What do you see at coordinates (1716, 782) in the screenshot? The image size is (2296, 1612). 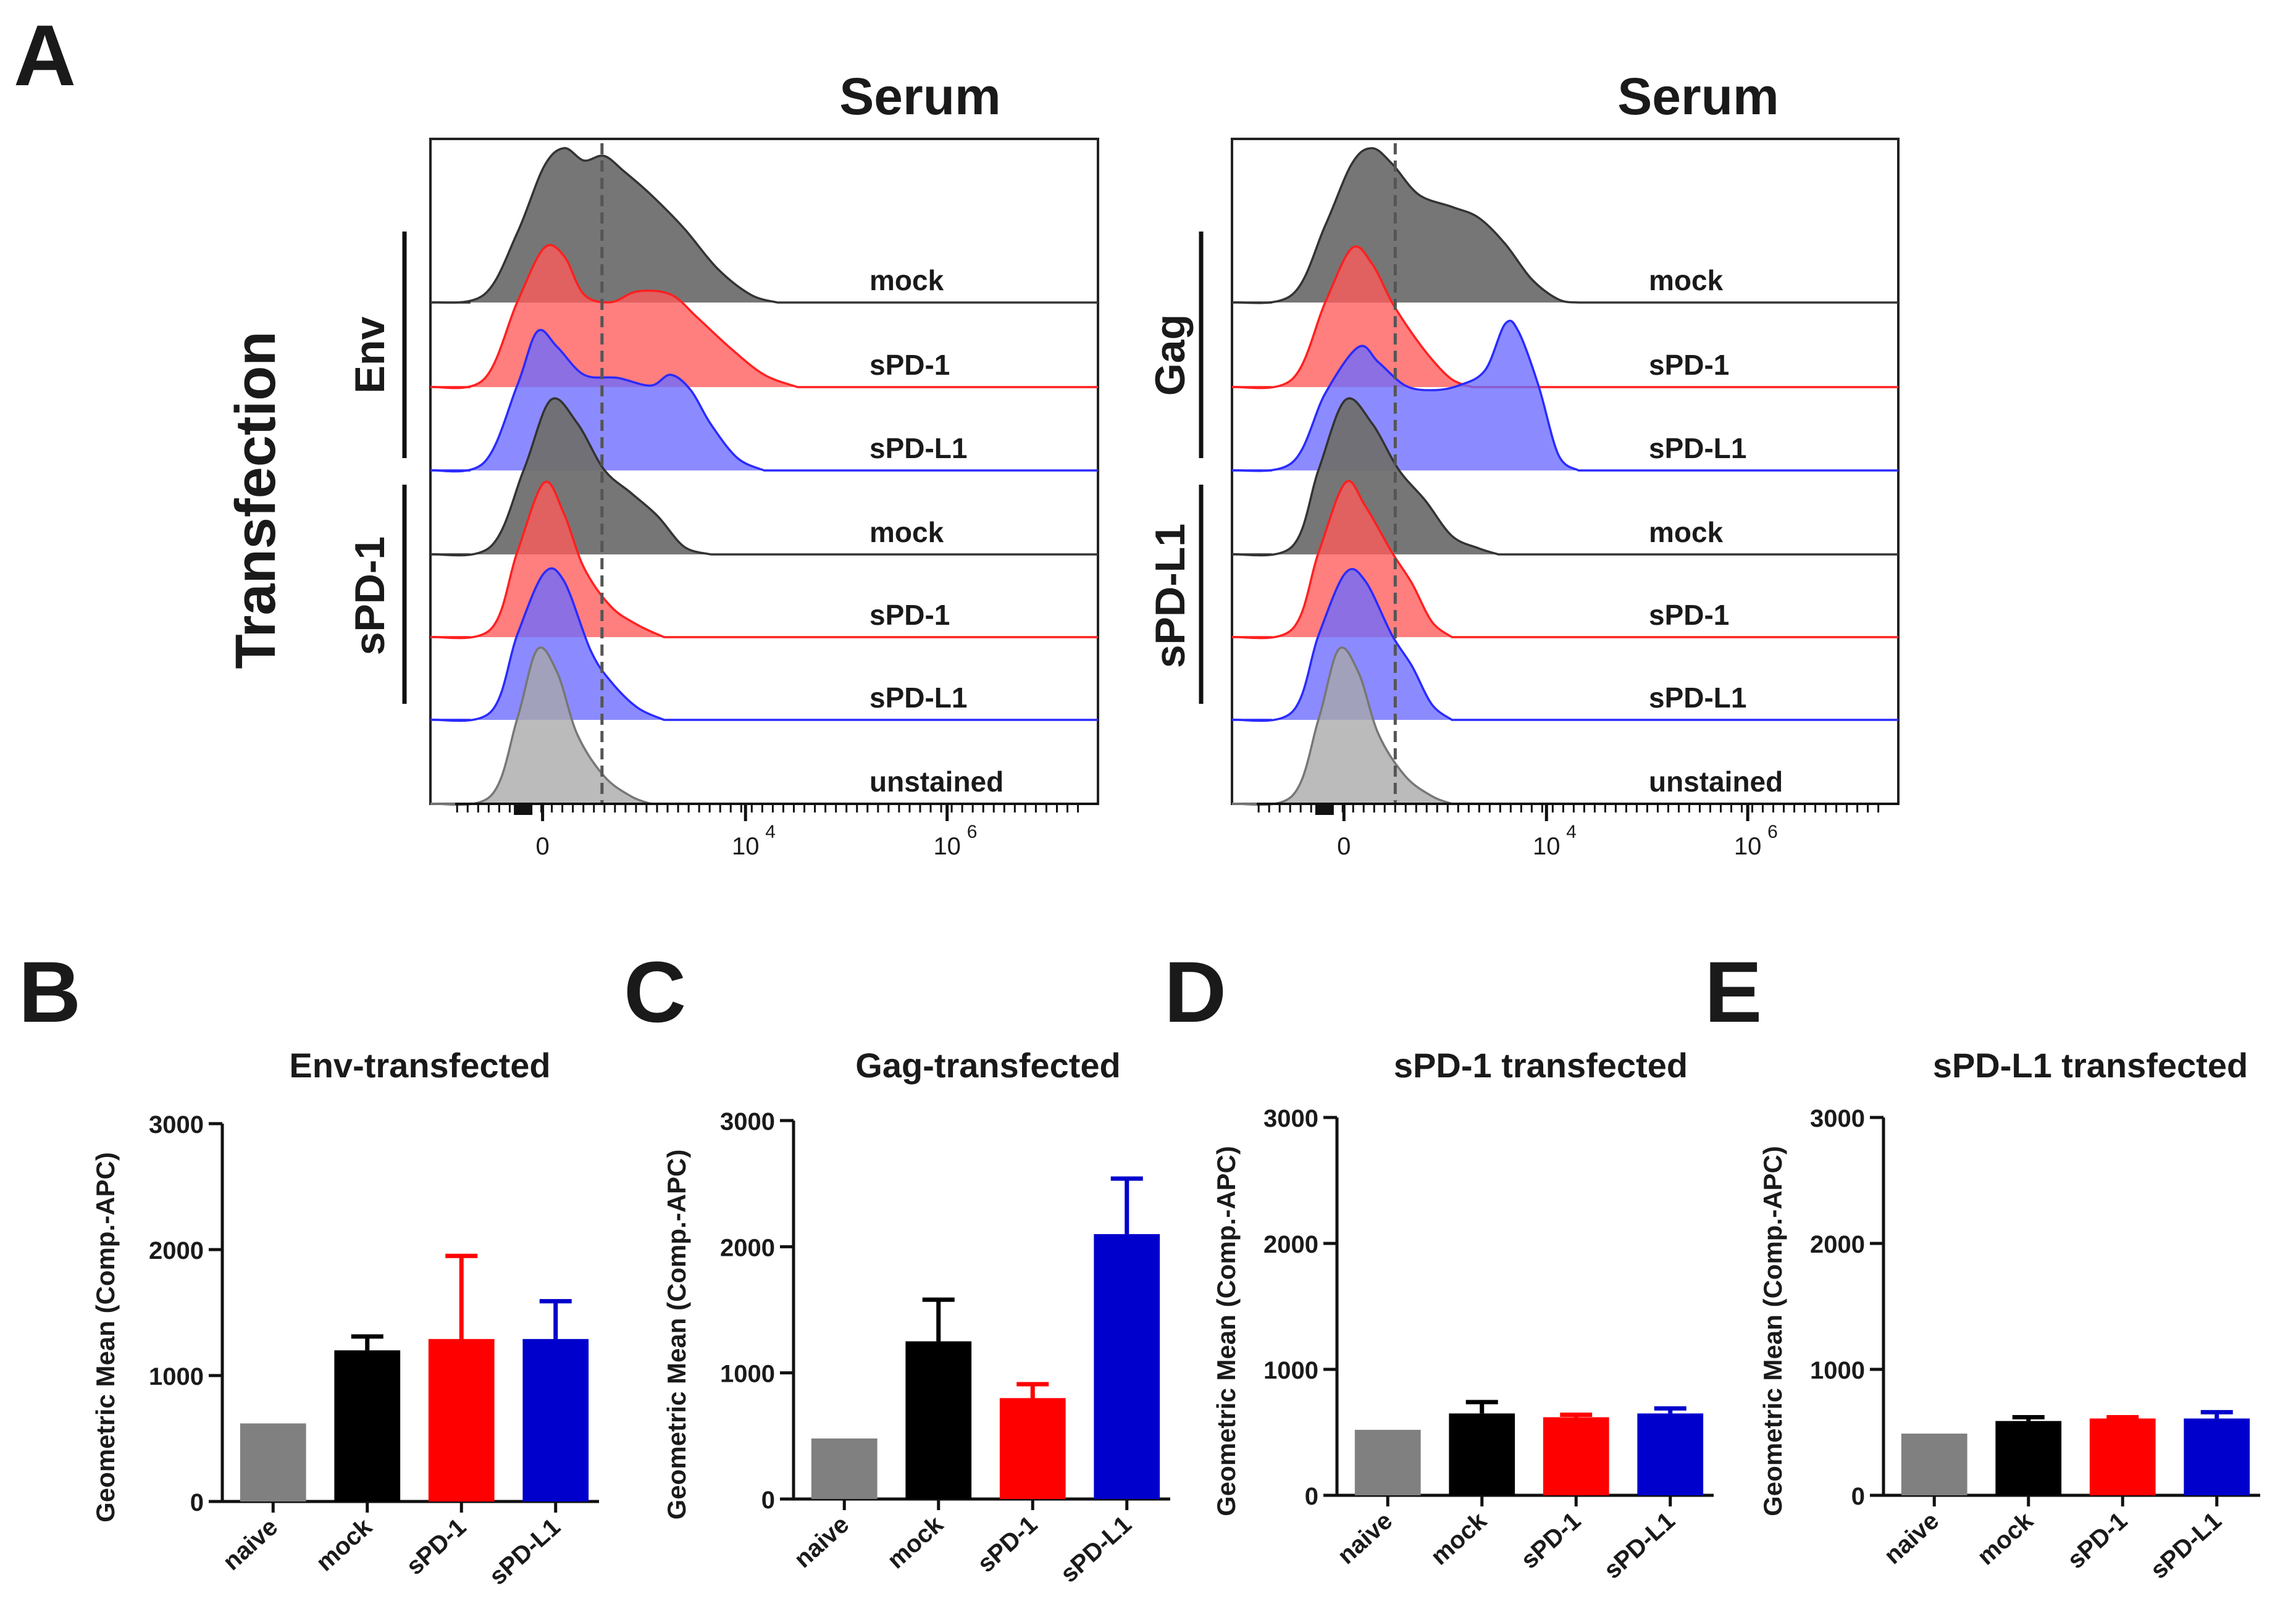 I see `histogram-row-label: unstained` at bounding box center [1716, 782].